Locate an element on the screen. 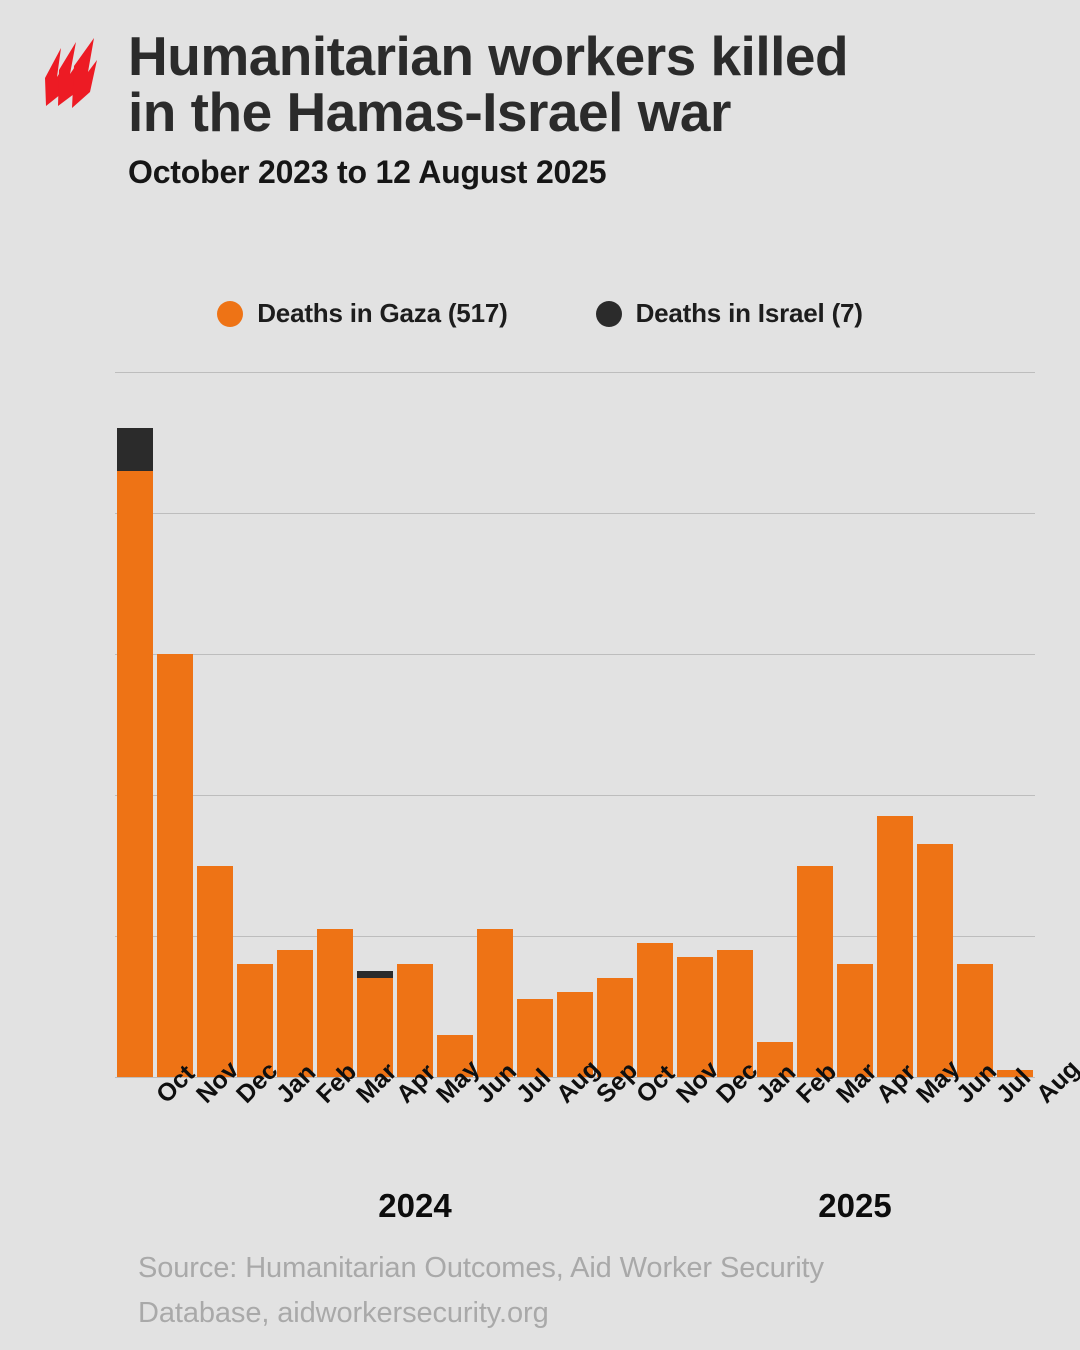 The width and height of the screenshot is (1080, 1350). legend-label-israel: Deaths in Israel (7) is located at coordinates (749, 313).